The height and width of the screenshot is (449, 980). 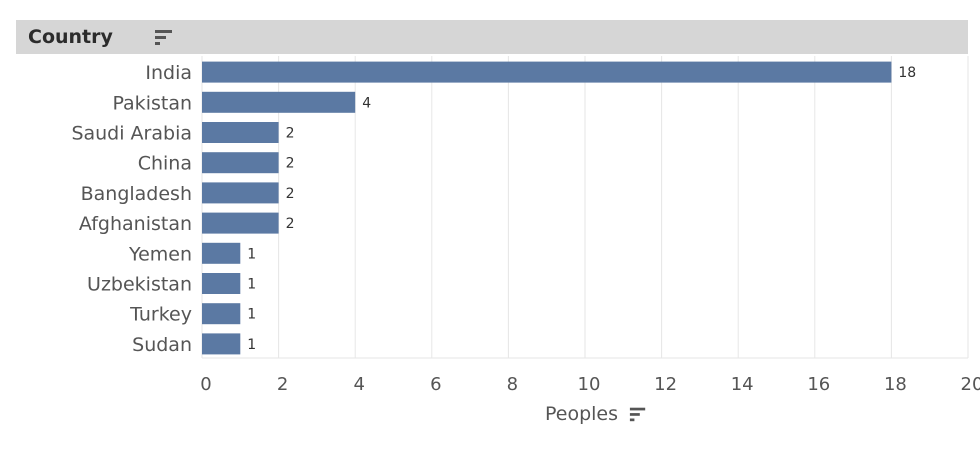 I want to click on data-label: 4, so click(x=366, y=103).